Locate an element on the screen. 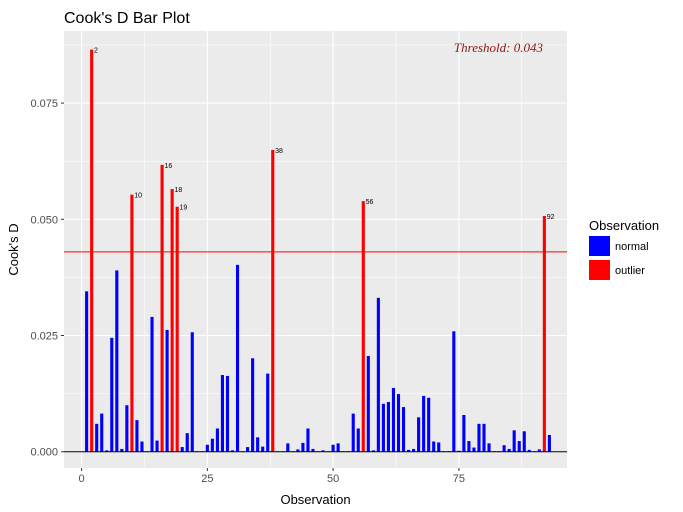  legend: Observation normal outlier is located at coordinates (624, 249).